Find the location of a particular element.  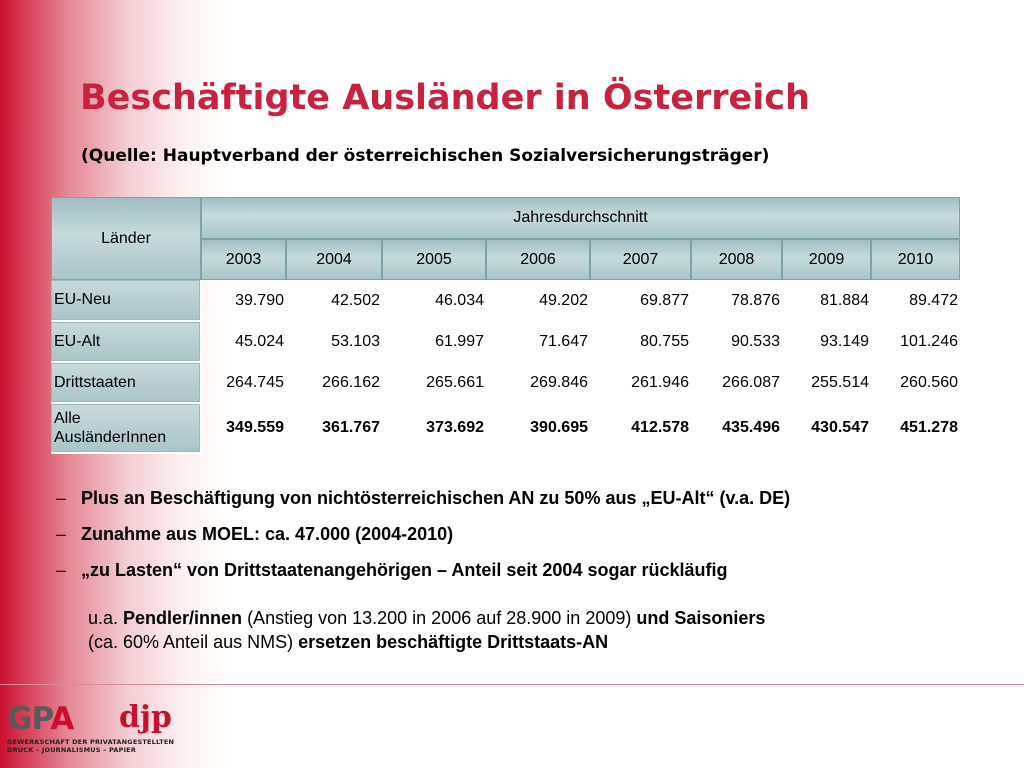

para-bold: ersetzen beschäftigte Drittstaats-AN is located at coordinates (453, 642).